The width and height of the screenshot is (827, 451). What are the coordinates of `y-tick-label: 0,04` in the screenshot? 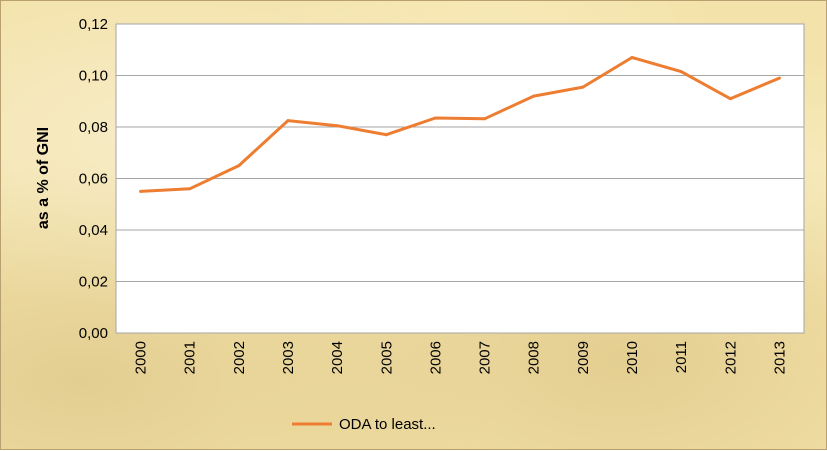 It's located at (93, 230).